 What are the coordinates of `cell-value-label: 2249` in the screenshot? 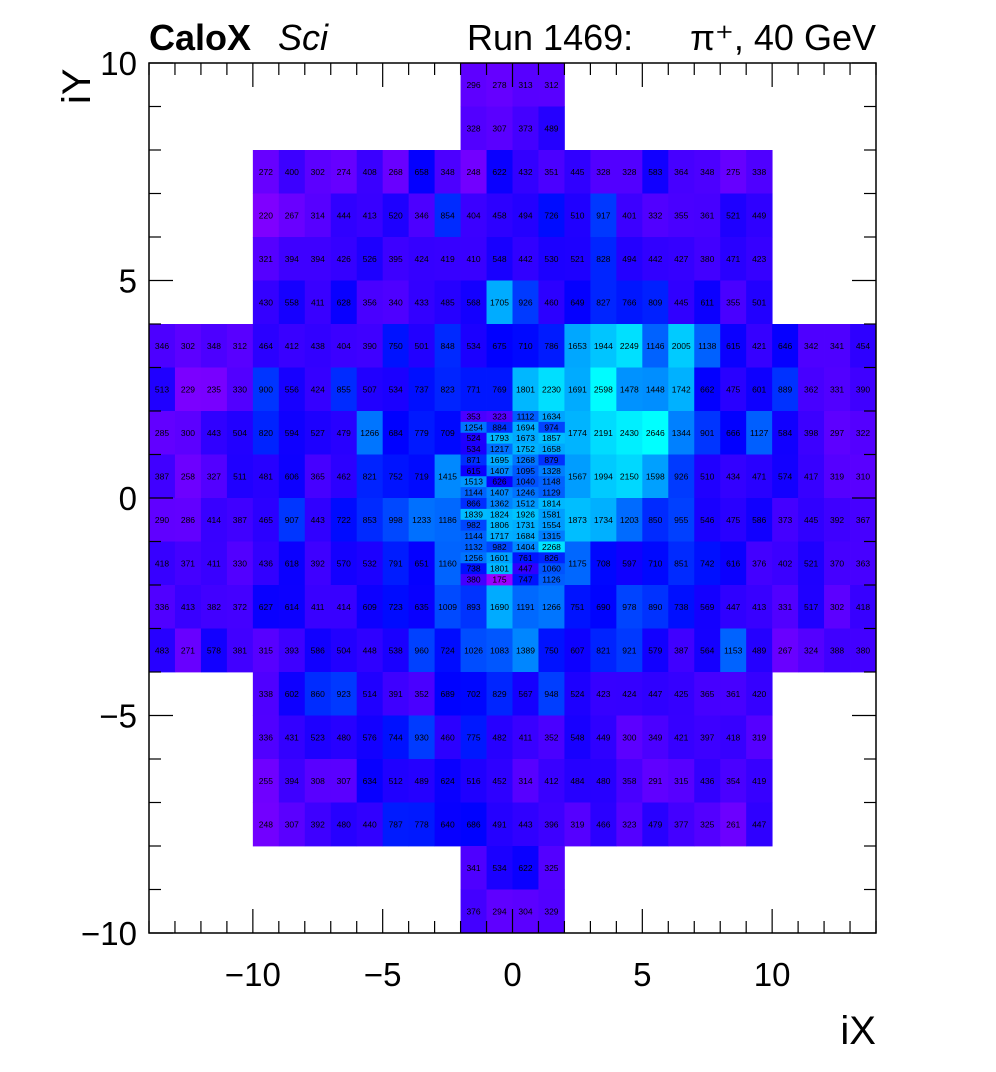 It's located at (629, 346).